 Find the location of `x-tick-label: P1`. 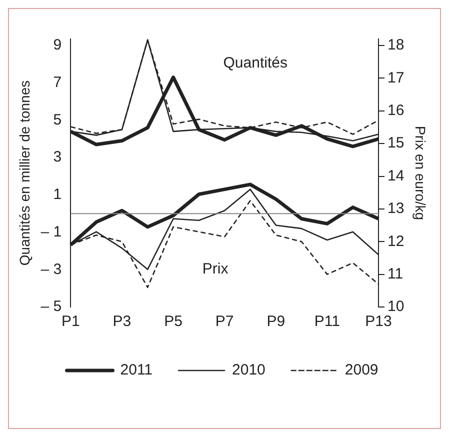

x-tick-label: P1 is located at coordinates (70, 321).